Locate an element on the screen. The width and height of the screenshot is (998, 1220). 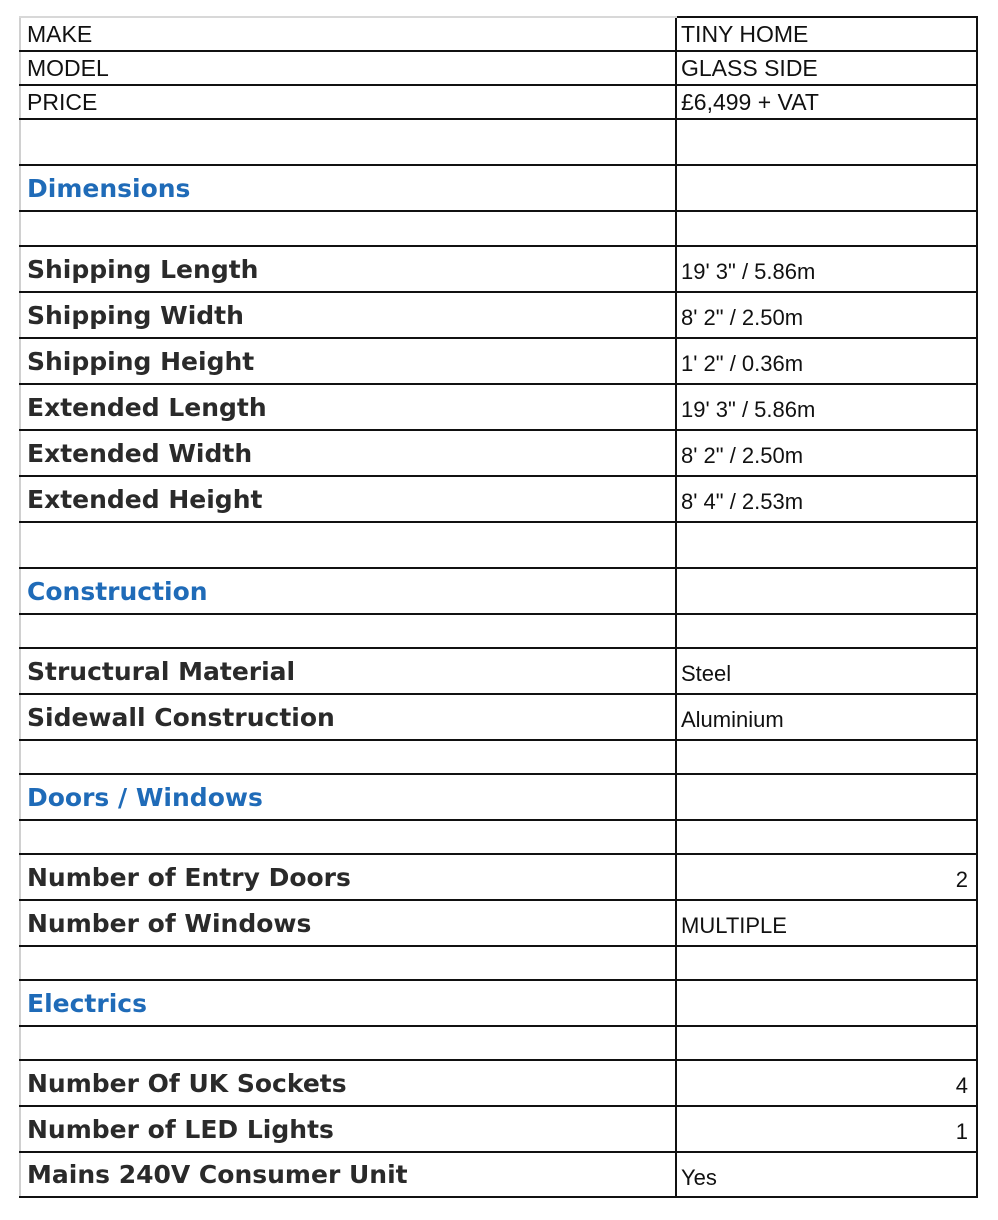
spec-row: Number Of UK Sockets 4 is located at coordinates (498, 1083).